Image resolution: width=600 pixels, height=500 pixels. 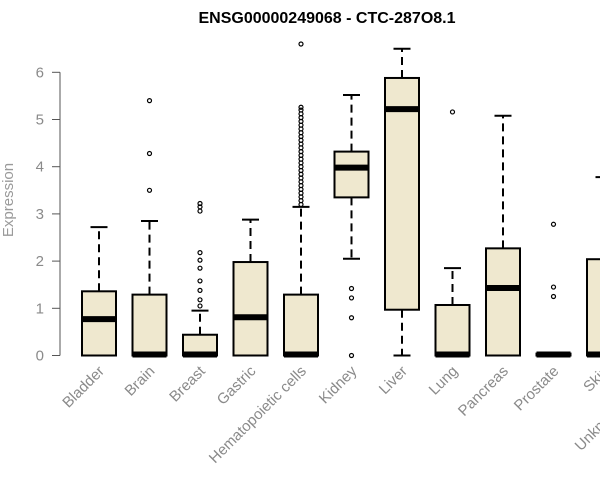 I want to click on box-breast, so click(x=200, y=279).